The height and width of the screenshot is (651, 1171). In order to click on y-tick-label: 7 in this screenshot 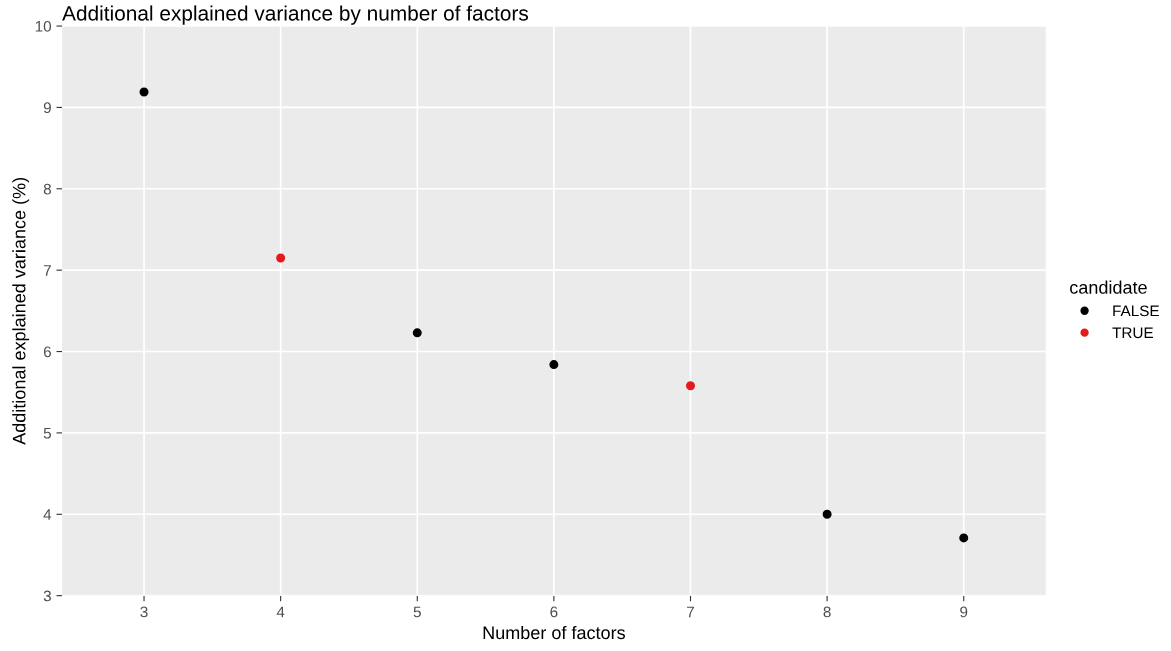, I will do `click(47, 270)`.